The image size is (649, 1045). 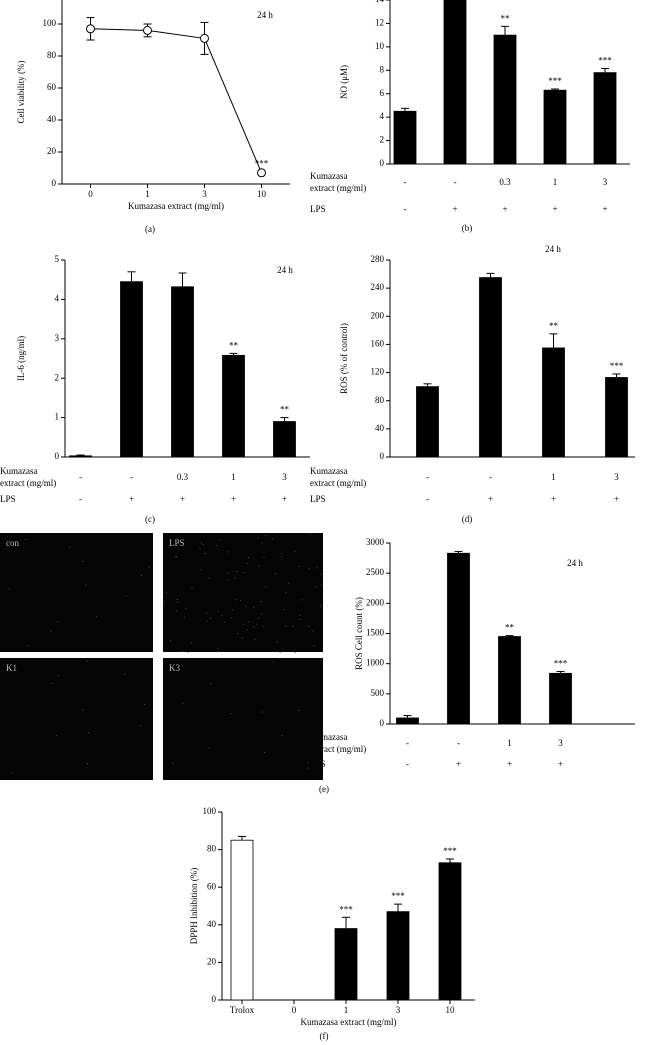 What do you see at coordinates (183, 477) in the screenshot?
I see `row-value: 0.3` at bounding box center [183, 477].